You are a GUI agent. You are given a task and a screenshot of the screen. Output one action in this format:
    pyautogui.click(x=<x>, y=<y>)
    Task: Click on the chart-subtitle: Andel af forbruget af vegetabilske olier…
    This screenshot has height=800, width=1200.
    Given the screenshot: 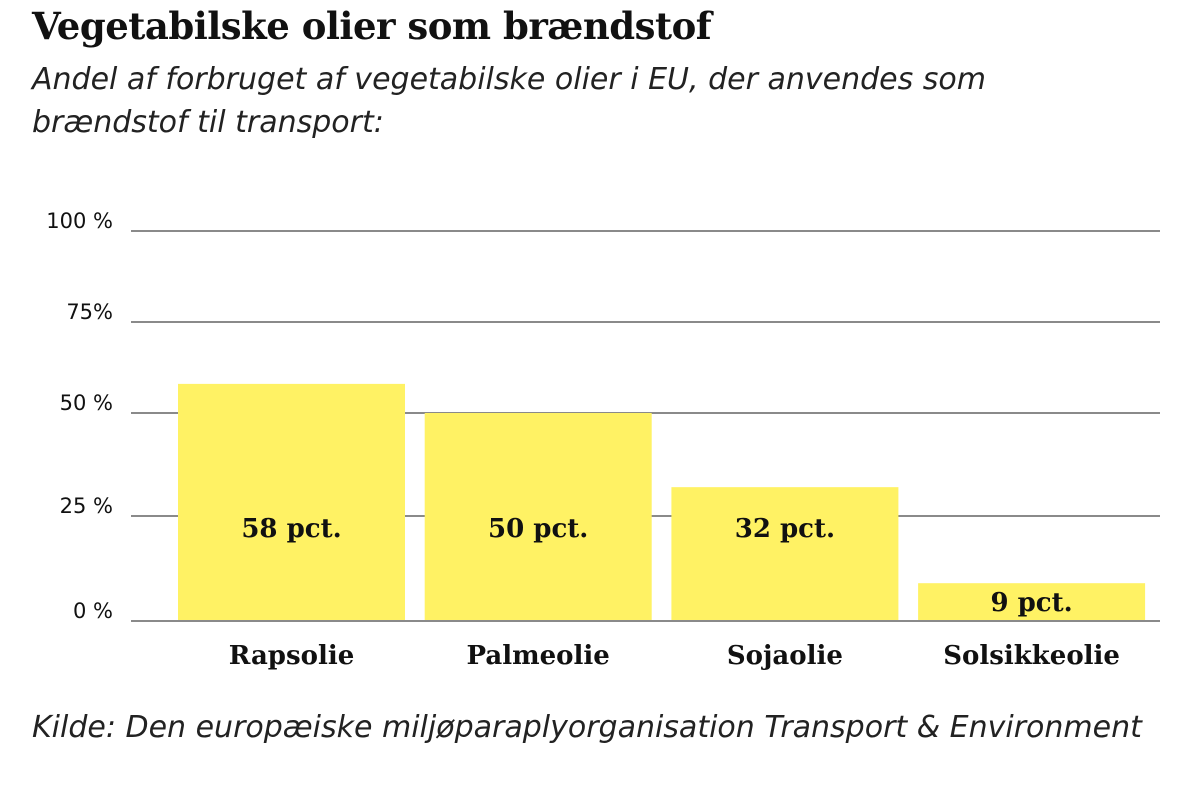 What is the action you would take?
    pyautogui.click(x=509, y=101)
    